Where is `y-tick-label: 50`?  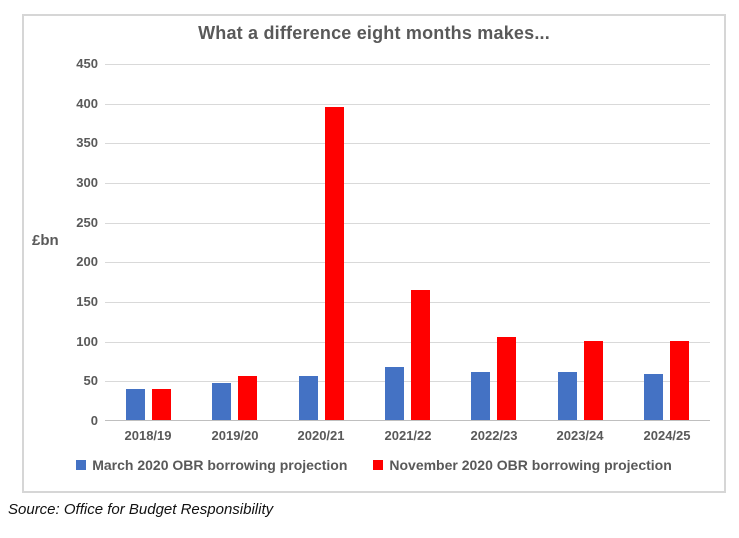
y-tick-label: 50 is located at coordinates (90, 380).